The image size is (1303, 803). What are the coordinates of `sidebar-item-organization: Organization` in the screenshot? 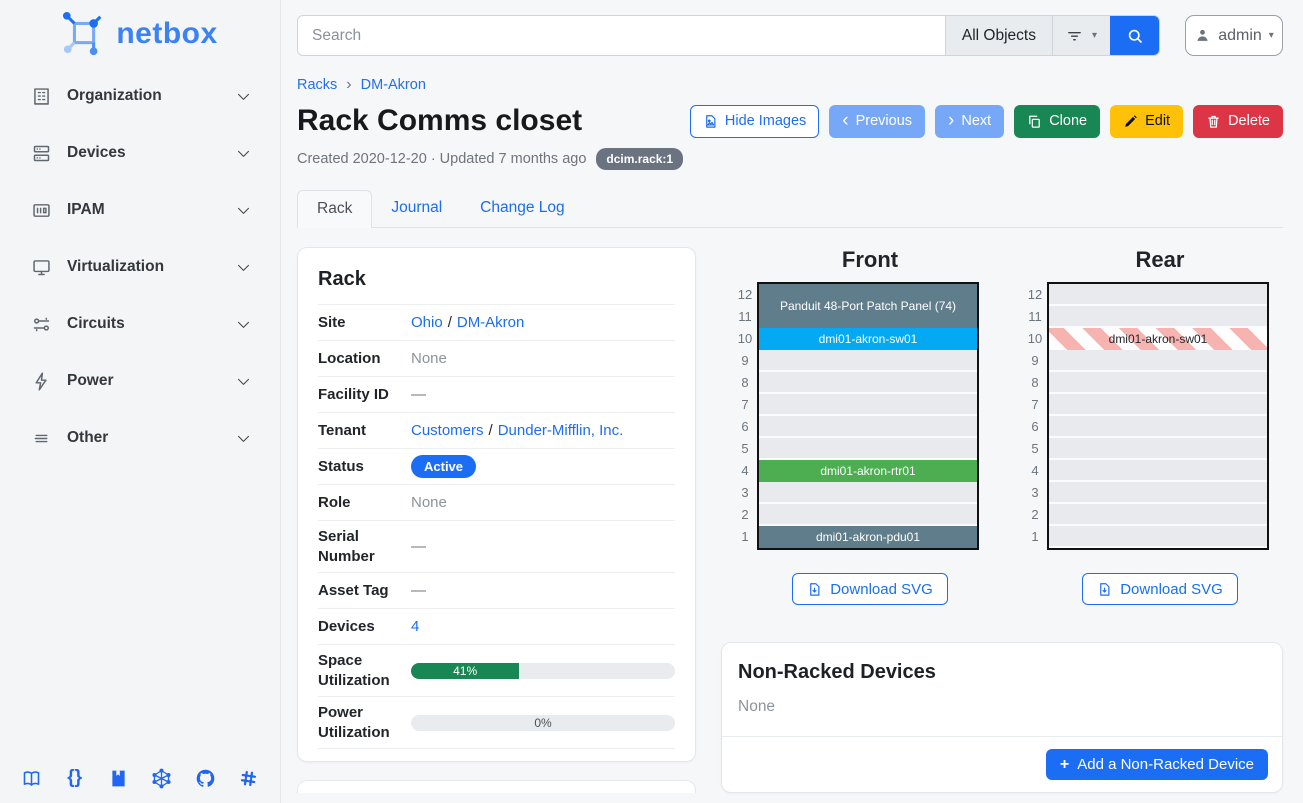 It's located at (140, 96).